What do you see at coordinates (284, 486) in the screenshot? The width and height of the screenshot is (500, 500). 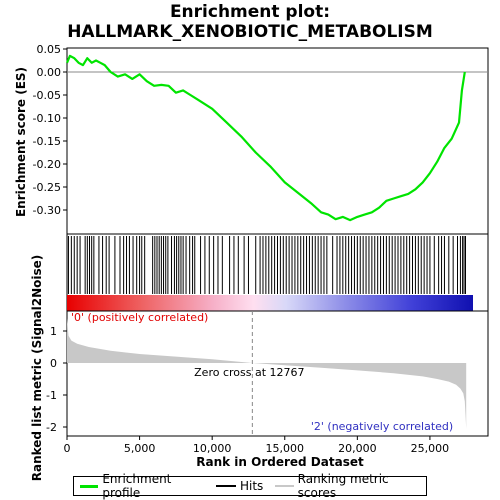 I see `legend-metric-swatch` at bounding box center [284, 486].